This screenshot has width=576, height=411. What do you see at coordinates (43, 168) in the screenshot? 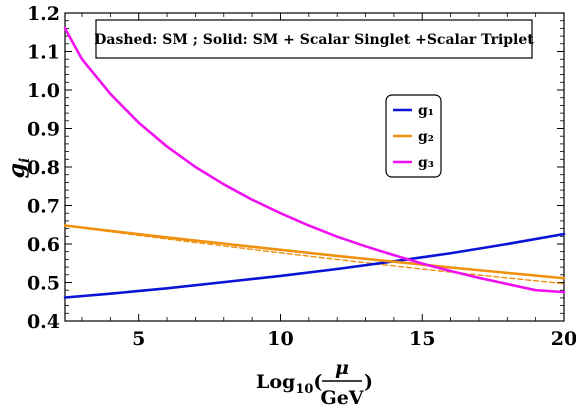
I see `y-tick-label: 0.8` at bounding box center [43, 168].